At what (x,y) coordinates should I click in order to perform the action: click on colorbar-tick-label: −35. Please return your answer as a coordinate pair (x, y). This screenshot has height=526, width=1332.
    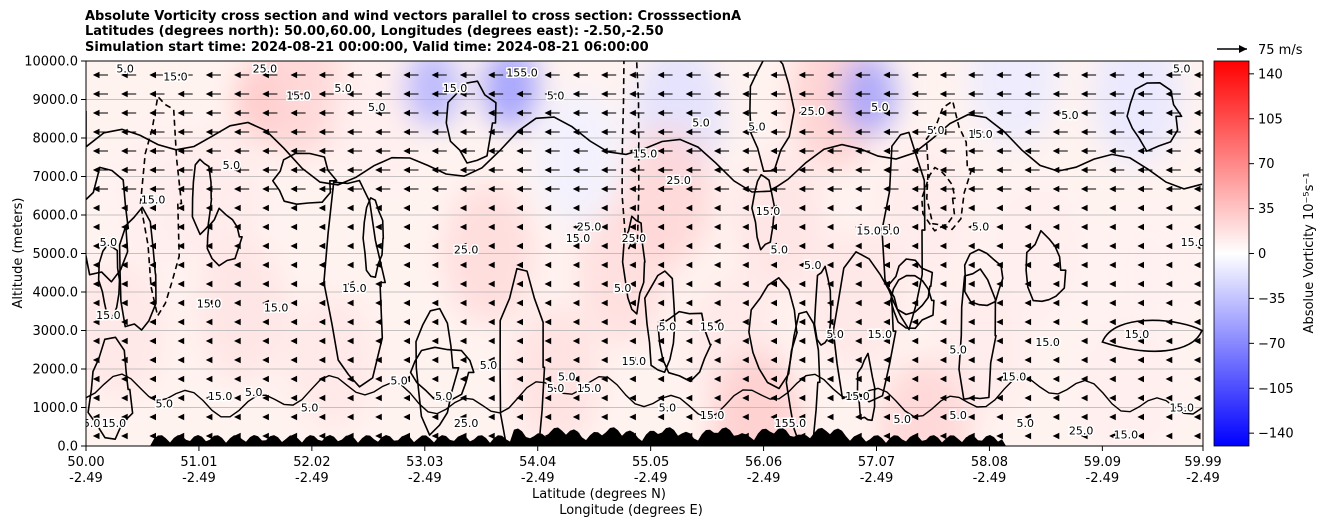
    Looking at the image, I should click on (1271, 299).